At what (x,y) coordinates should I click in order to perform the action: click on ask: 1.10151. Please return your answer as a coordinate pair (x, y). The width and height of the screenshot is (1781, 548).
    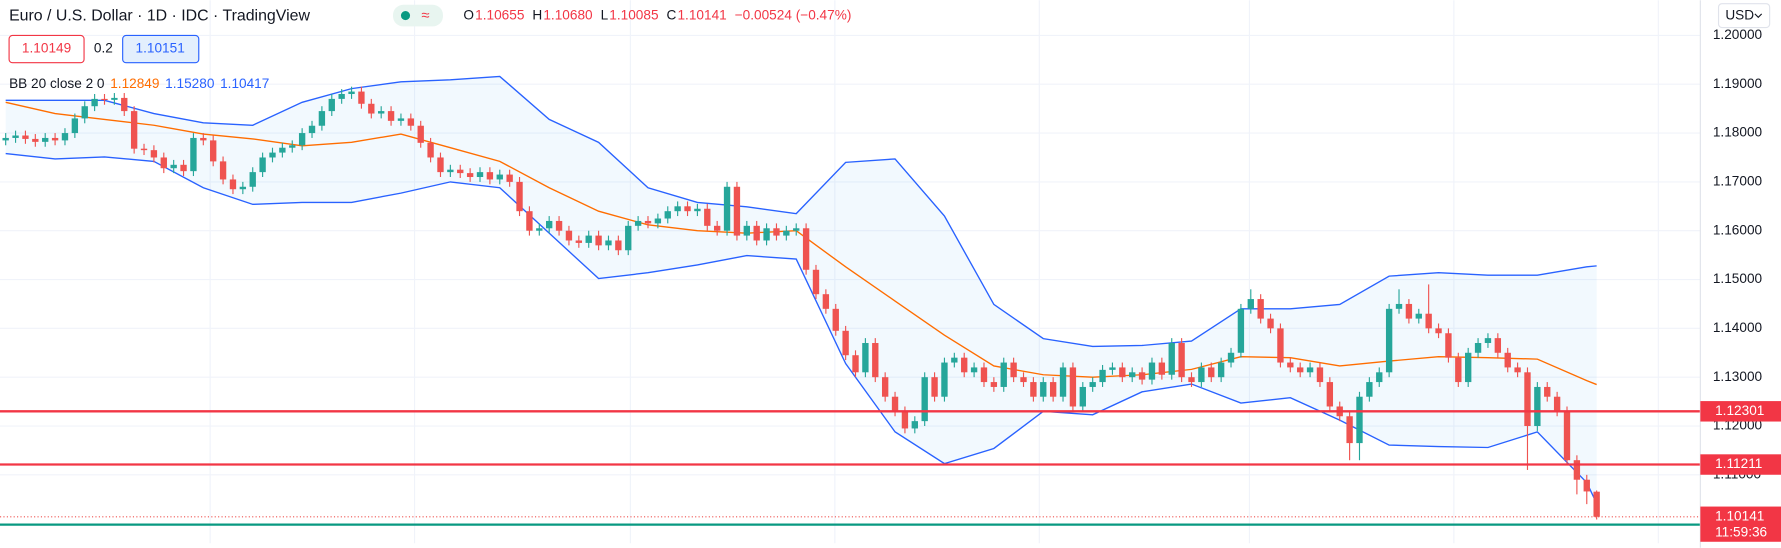
    Looking at the image, I should click on (160, 48).